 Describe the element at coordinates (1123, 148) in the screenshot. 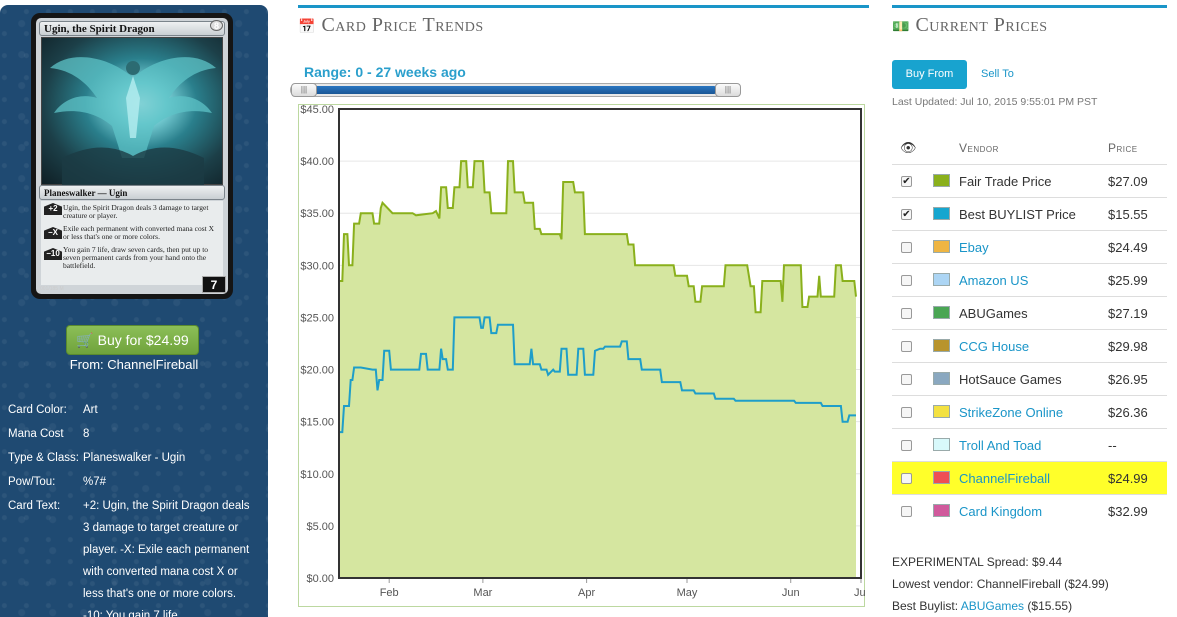

I see `price-column-header: Price` at that location.